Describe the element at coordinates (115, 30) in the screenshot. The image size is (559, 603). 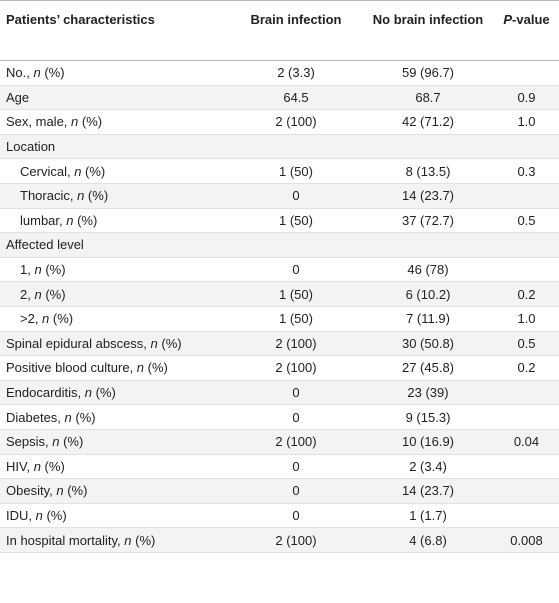
I see `header-cell: Patients’ characteristics` at that location.